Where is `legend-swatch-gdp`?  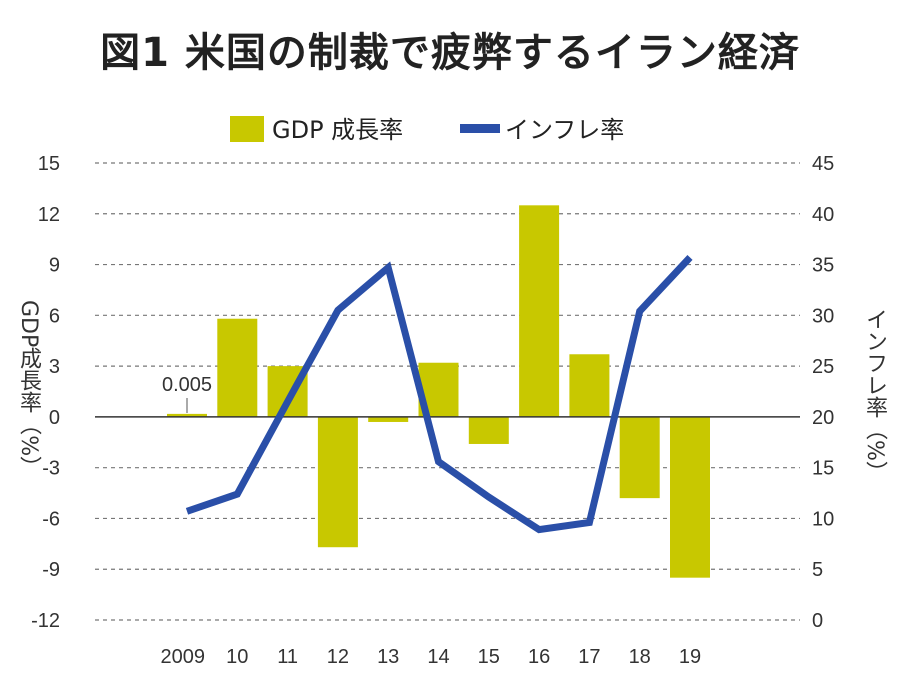 legend-swatch-gdp is located at coordinates (247, 129).